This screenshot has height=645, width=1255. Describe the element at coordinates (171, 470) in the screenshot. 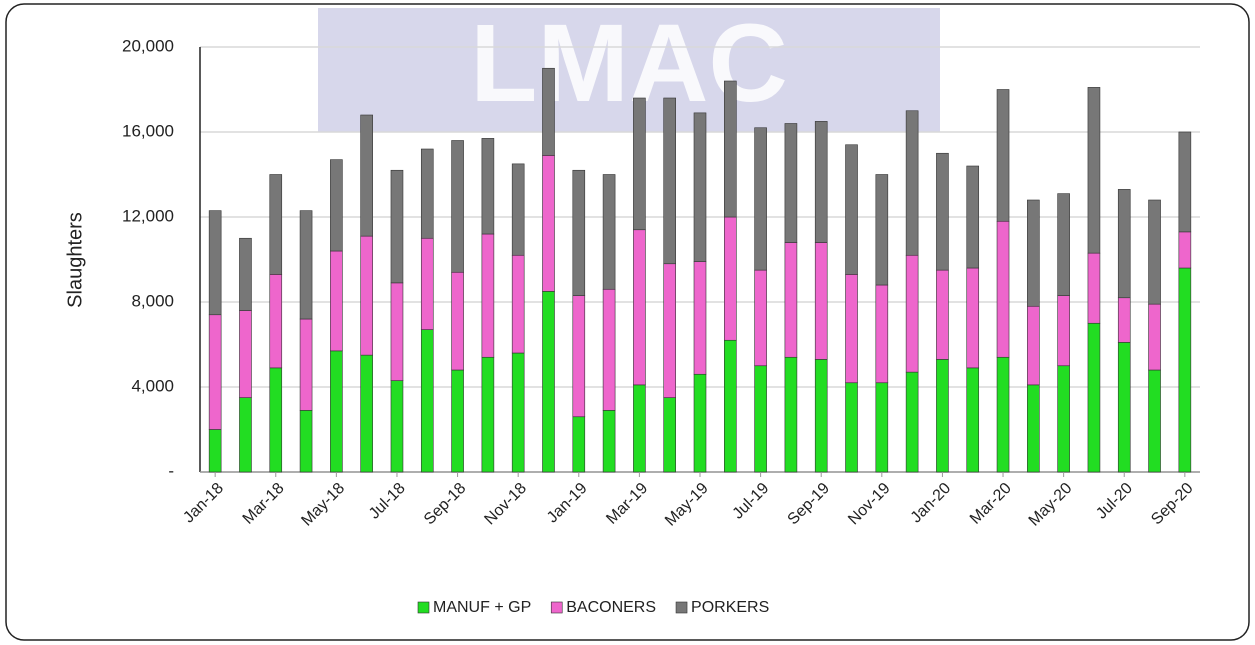

I see `y-tick-label: -` at that location.